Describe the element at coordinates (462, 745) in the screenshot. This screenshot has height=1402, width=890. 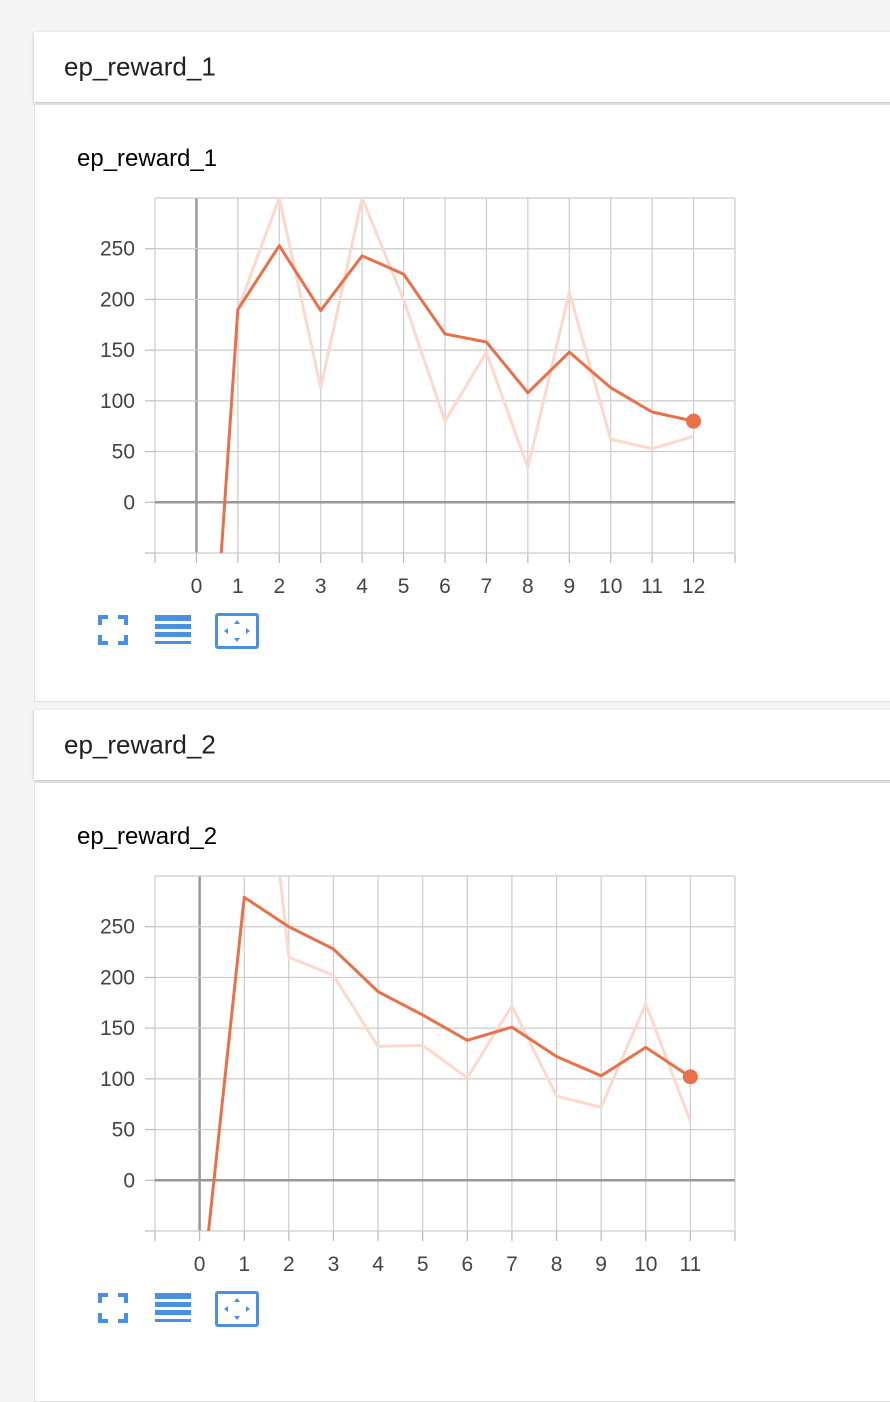
I see `group-header-ep-reward-2: ep_reward_2` at that location.